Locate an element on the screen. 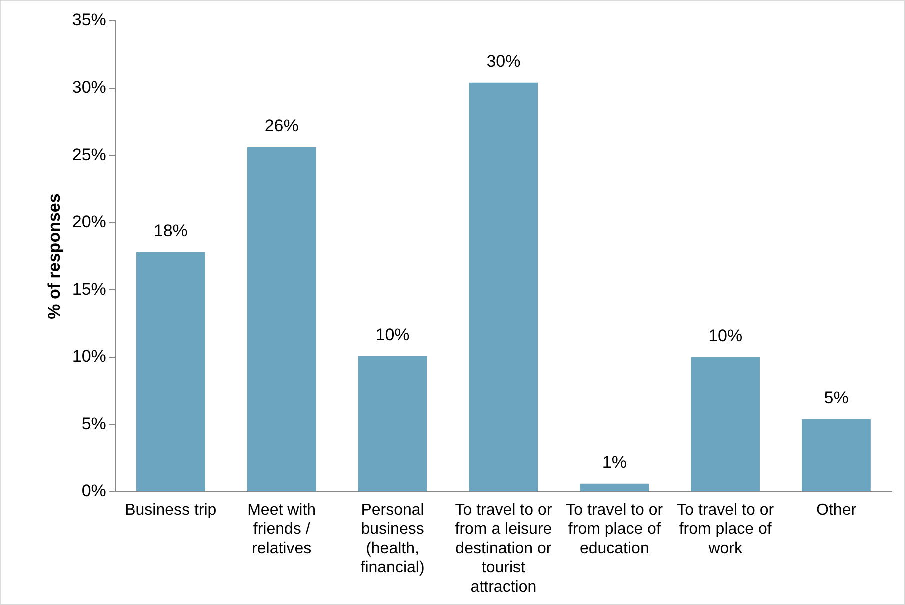 Image resolution: width=905 pixels, height=605 pixels. data-label: 18% is located at coordinates (171, 231).